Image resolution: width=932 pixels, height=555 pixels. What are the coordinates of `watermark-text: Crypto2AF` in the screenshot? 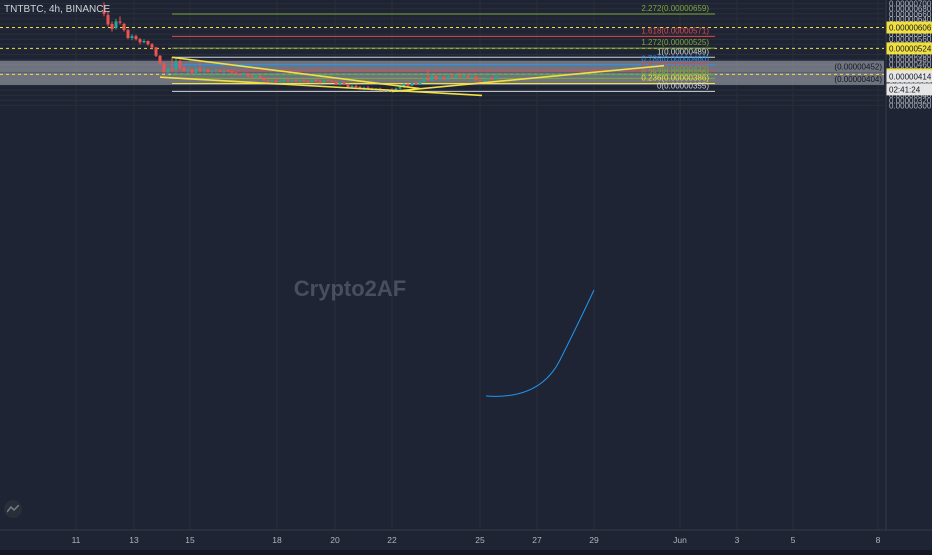 It's located at (350, 288).